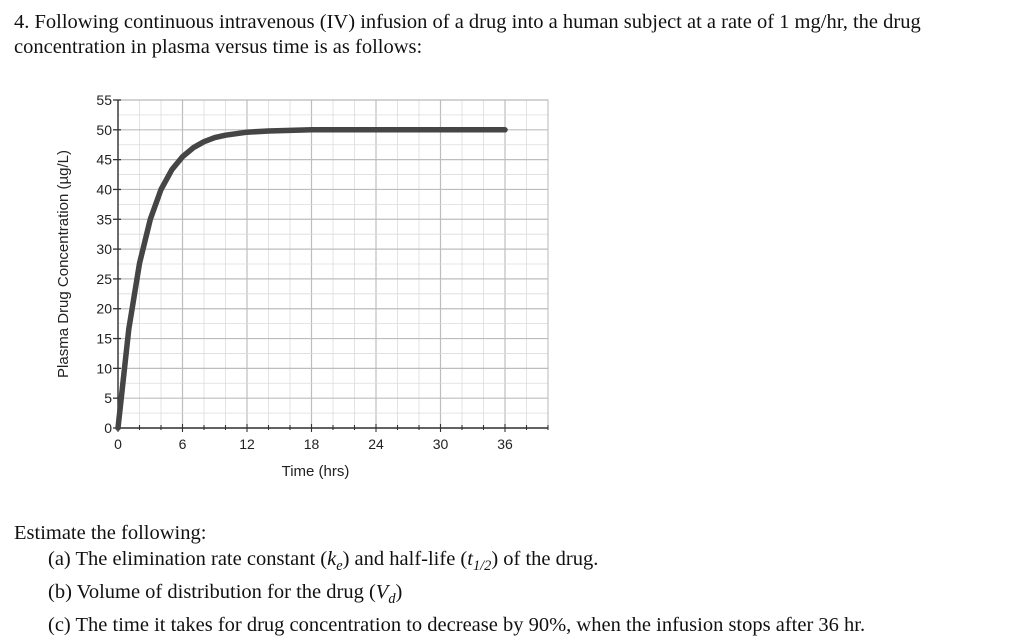  What do you see at coordinates (108, 398) in the screenshot?
I see `y-tick-label: 5` at bounding box center [108, 398].